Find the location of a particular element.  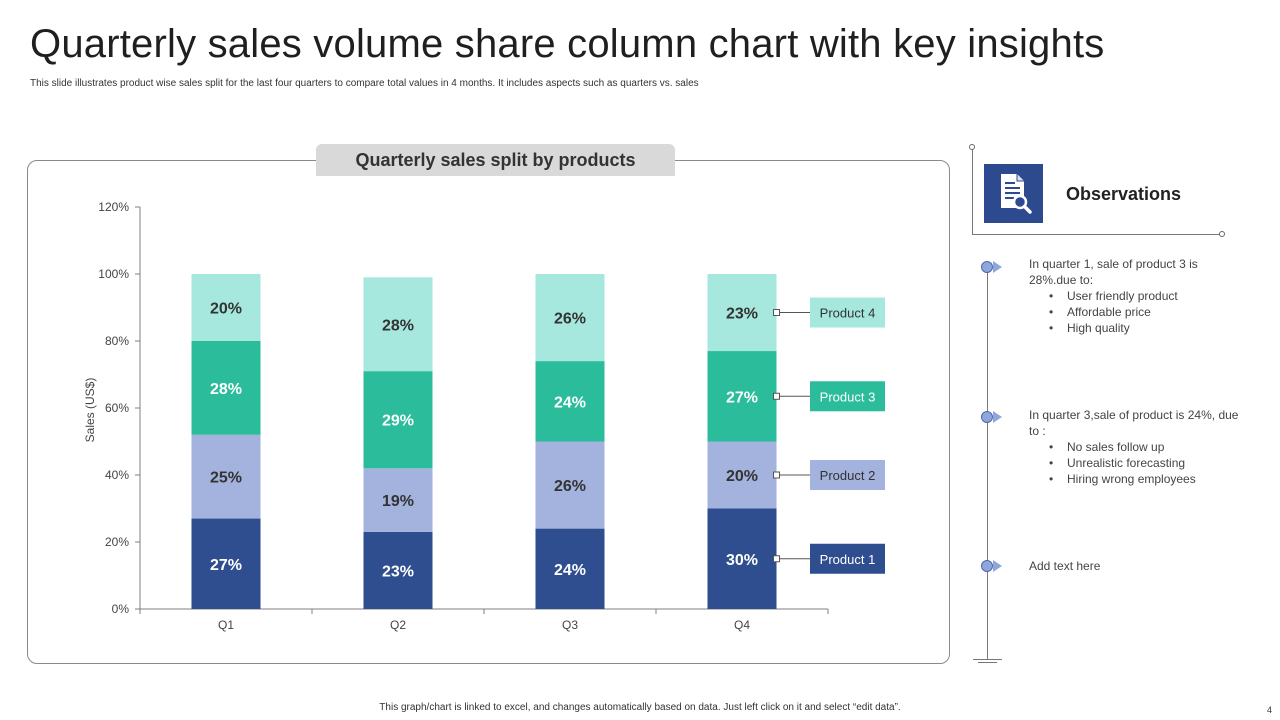

observation-1-bullet: User friendly product is located at coordinates (1146, 296).